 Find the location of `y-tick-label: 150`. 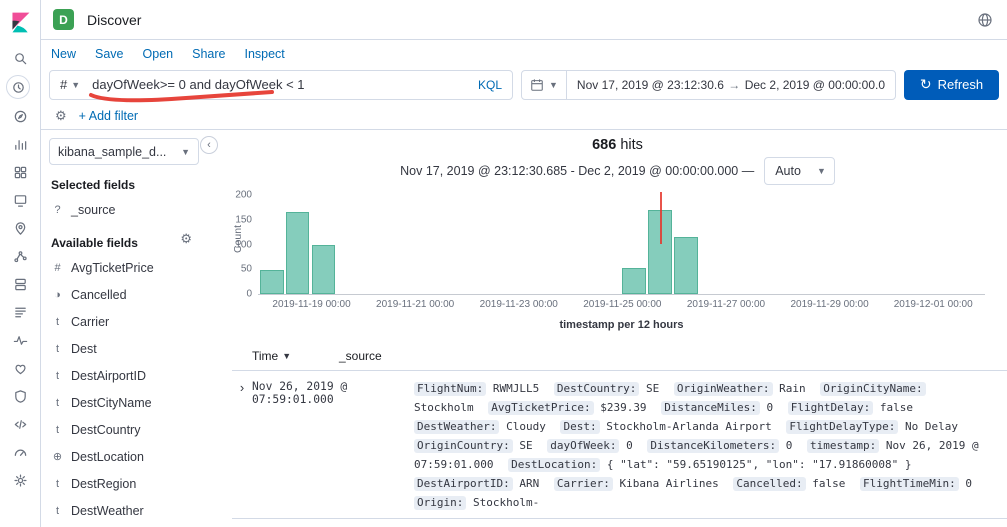

y-tick-label: 150 is located at coordinates (243, 220).